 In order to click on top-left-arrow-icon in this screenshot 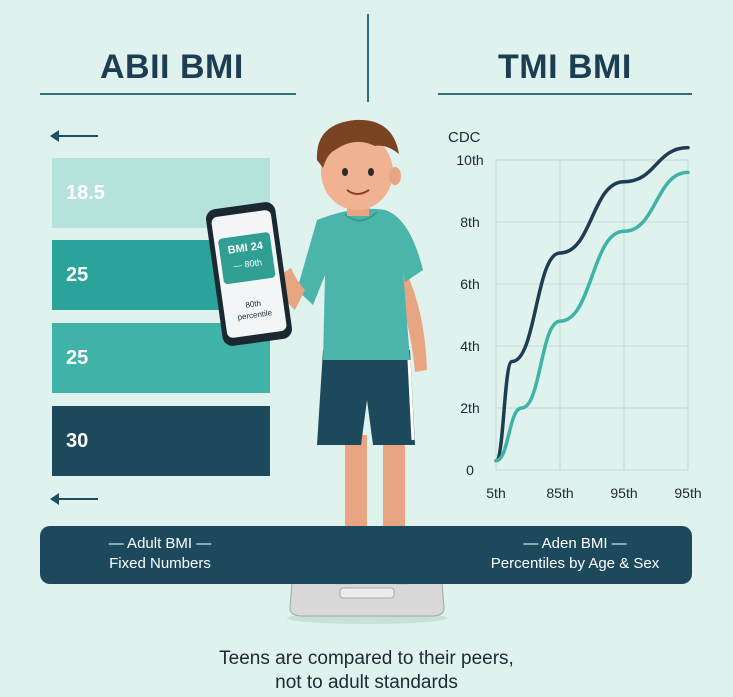, I will do `click(74, 136)`.